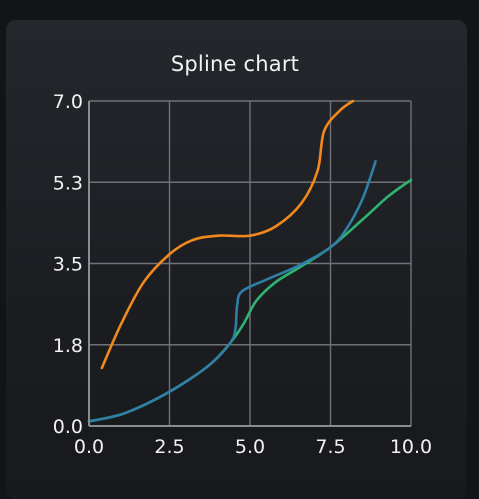 The width and height of the screenshot is (479, 499). I want to click on y-tick-label: 1.8, so click(68, 346).